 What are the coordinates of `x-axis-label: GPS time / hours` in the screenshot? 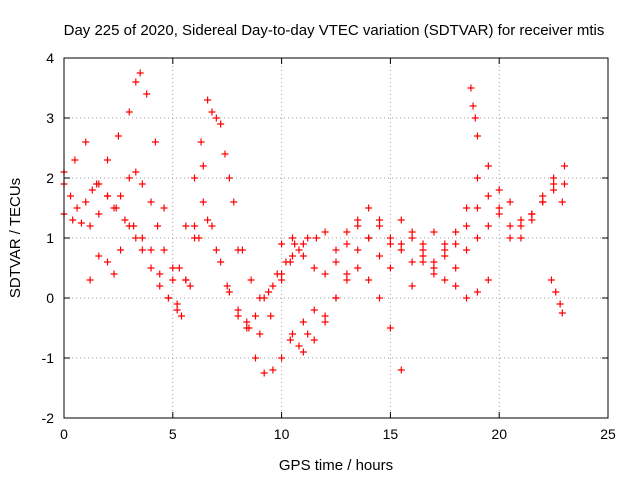 It's located at (336, 465).